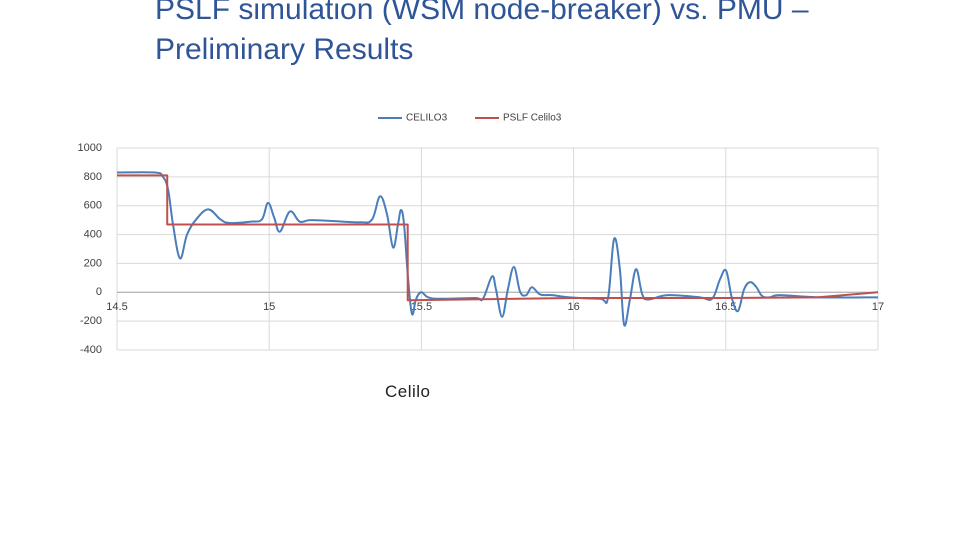 This screenshot has width=960, height=540. Describe the element at coordinates (93, 206) in the screenshot. I see `y-tick-label: 600` at that location.